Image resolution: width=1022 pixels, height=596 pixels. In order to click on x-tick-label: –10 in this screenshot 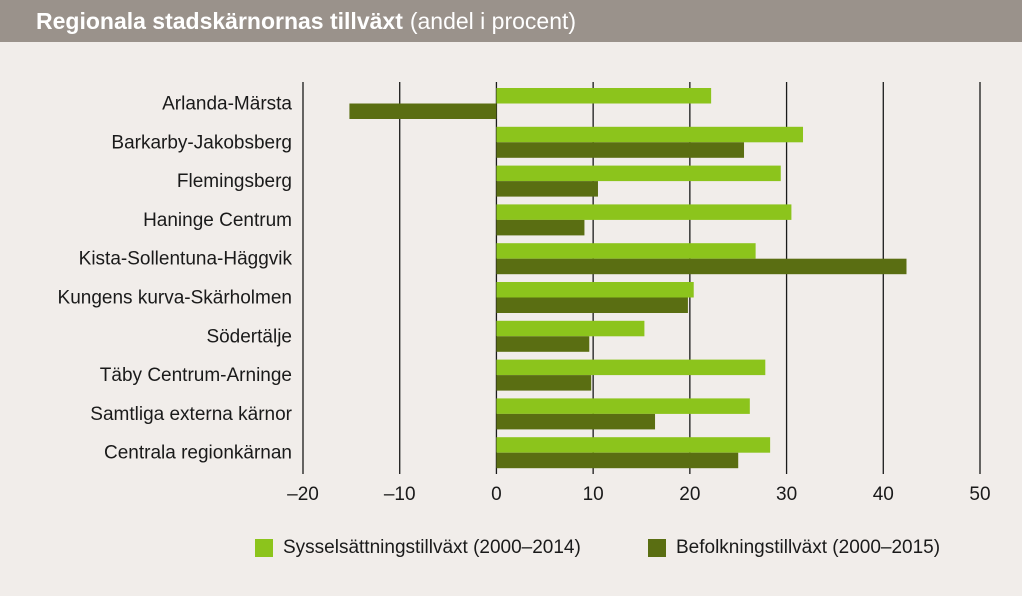, I will do `click(400, 494)`.